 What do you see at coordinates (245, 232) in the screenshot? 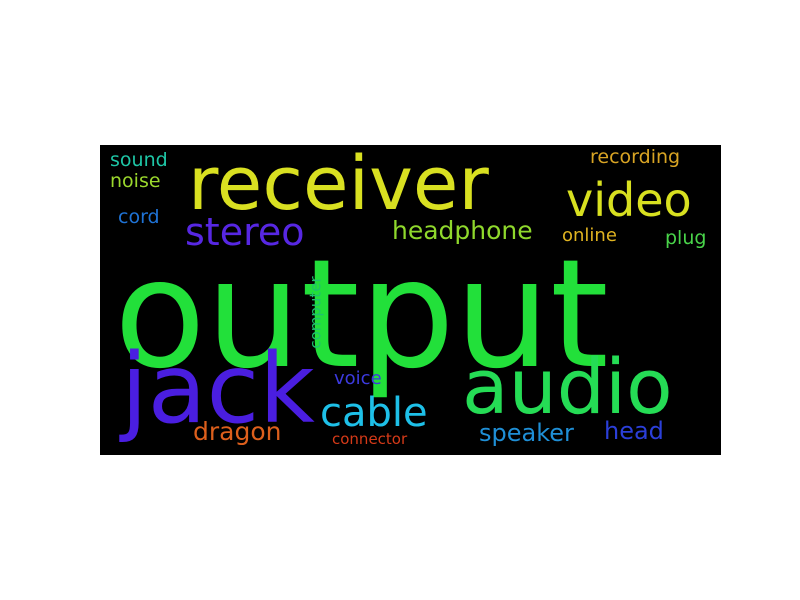
I see `word-stereo: stereo` at bounding box center [245, 232].